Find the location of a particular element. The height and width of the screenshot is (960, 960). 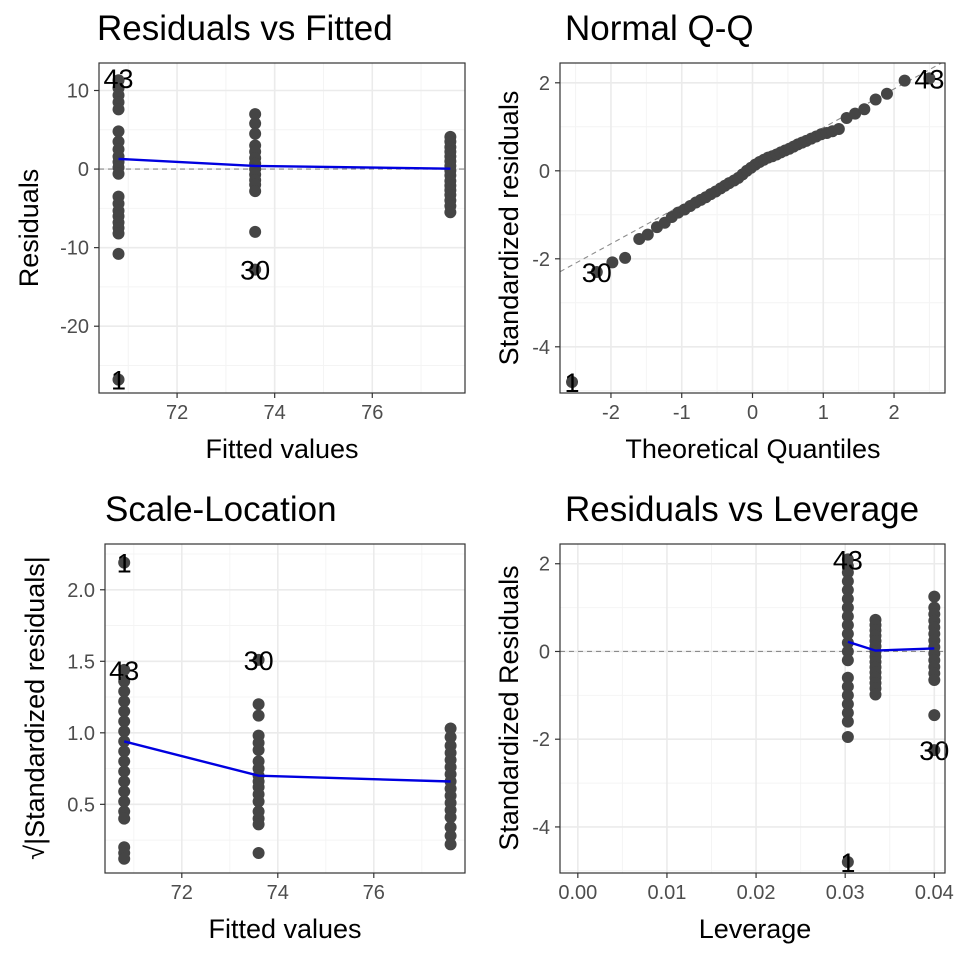

panel-border is located at coordinates (752, 708).